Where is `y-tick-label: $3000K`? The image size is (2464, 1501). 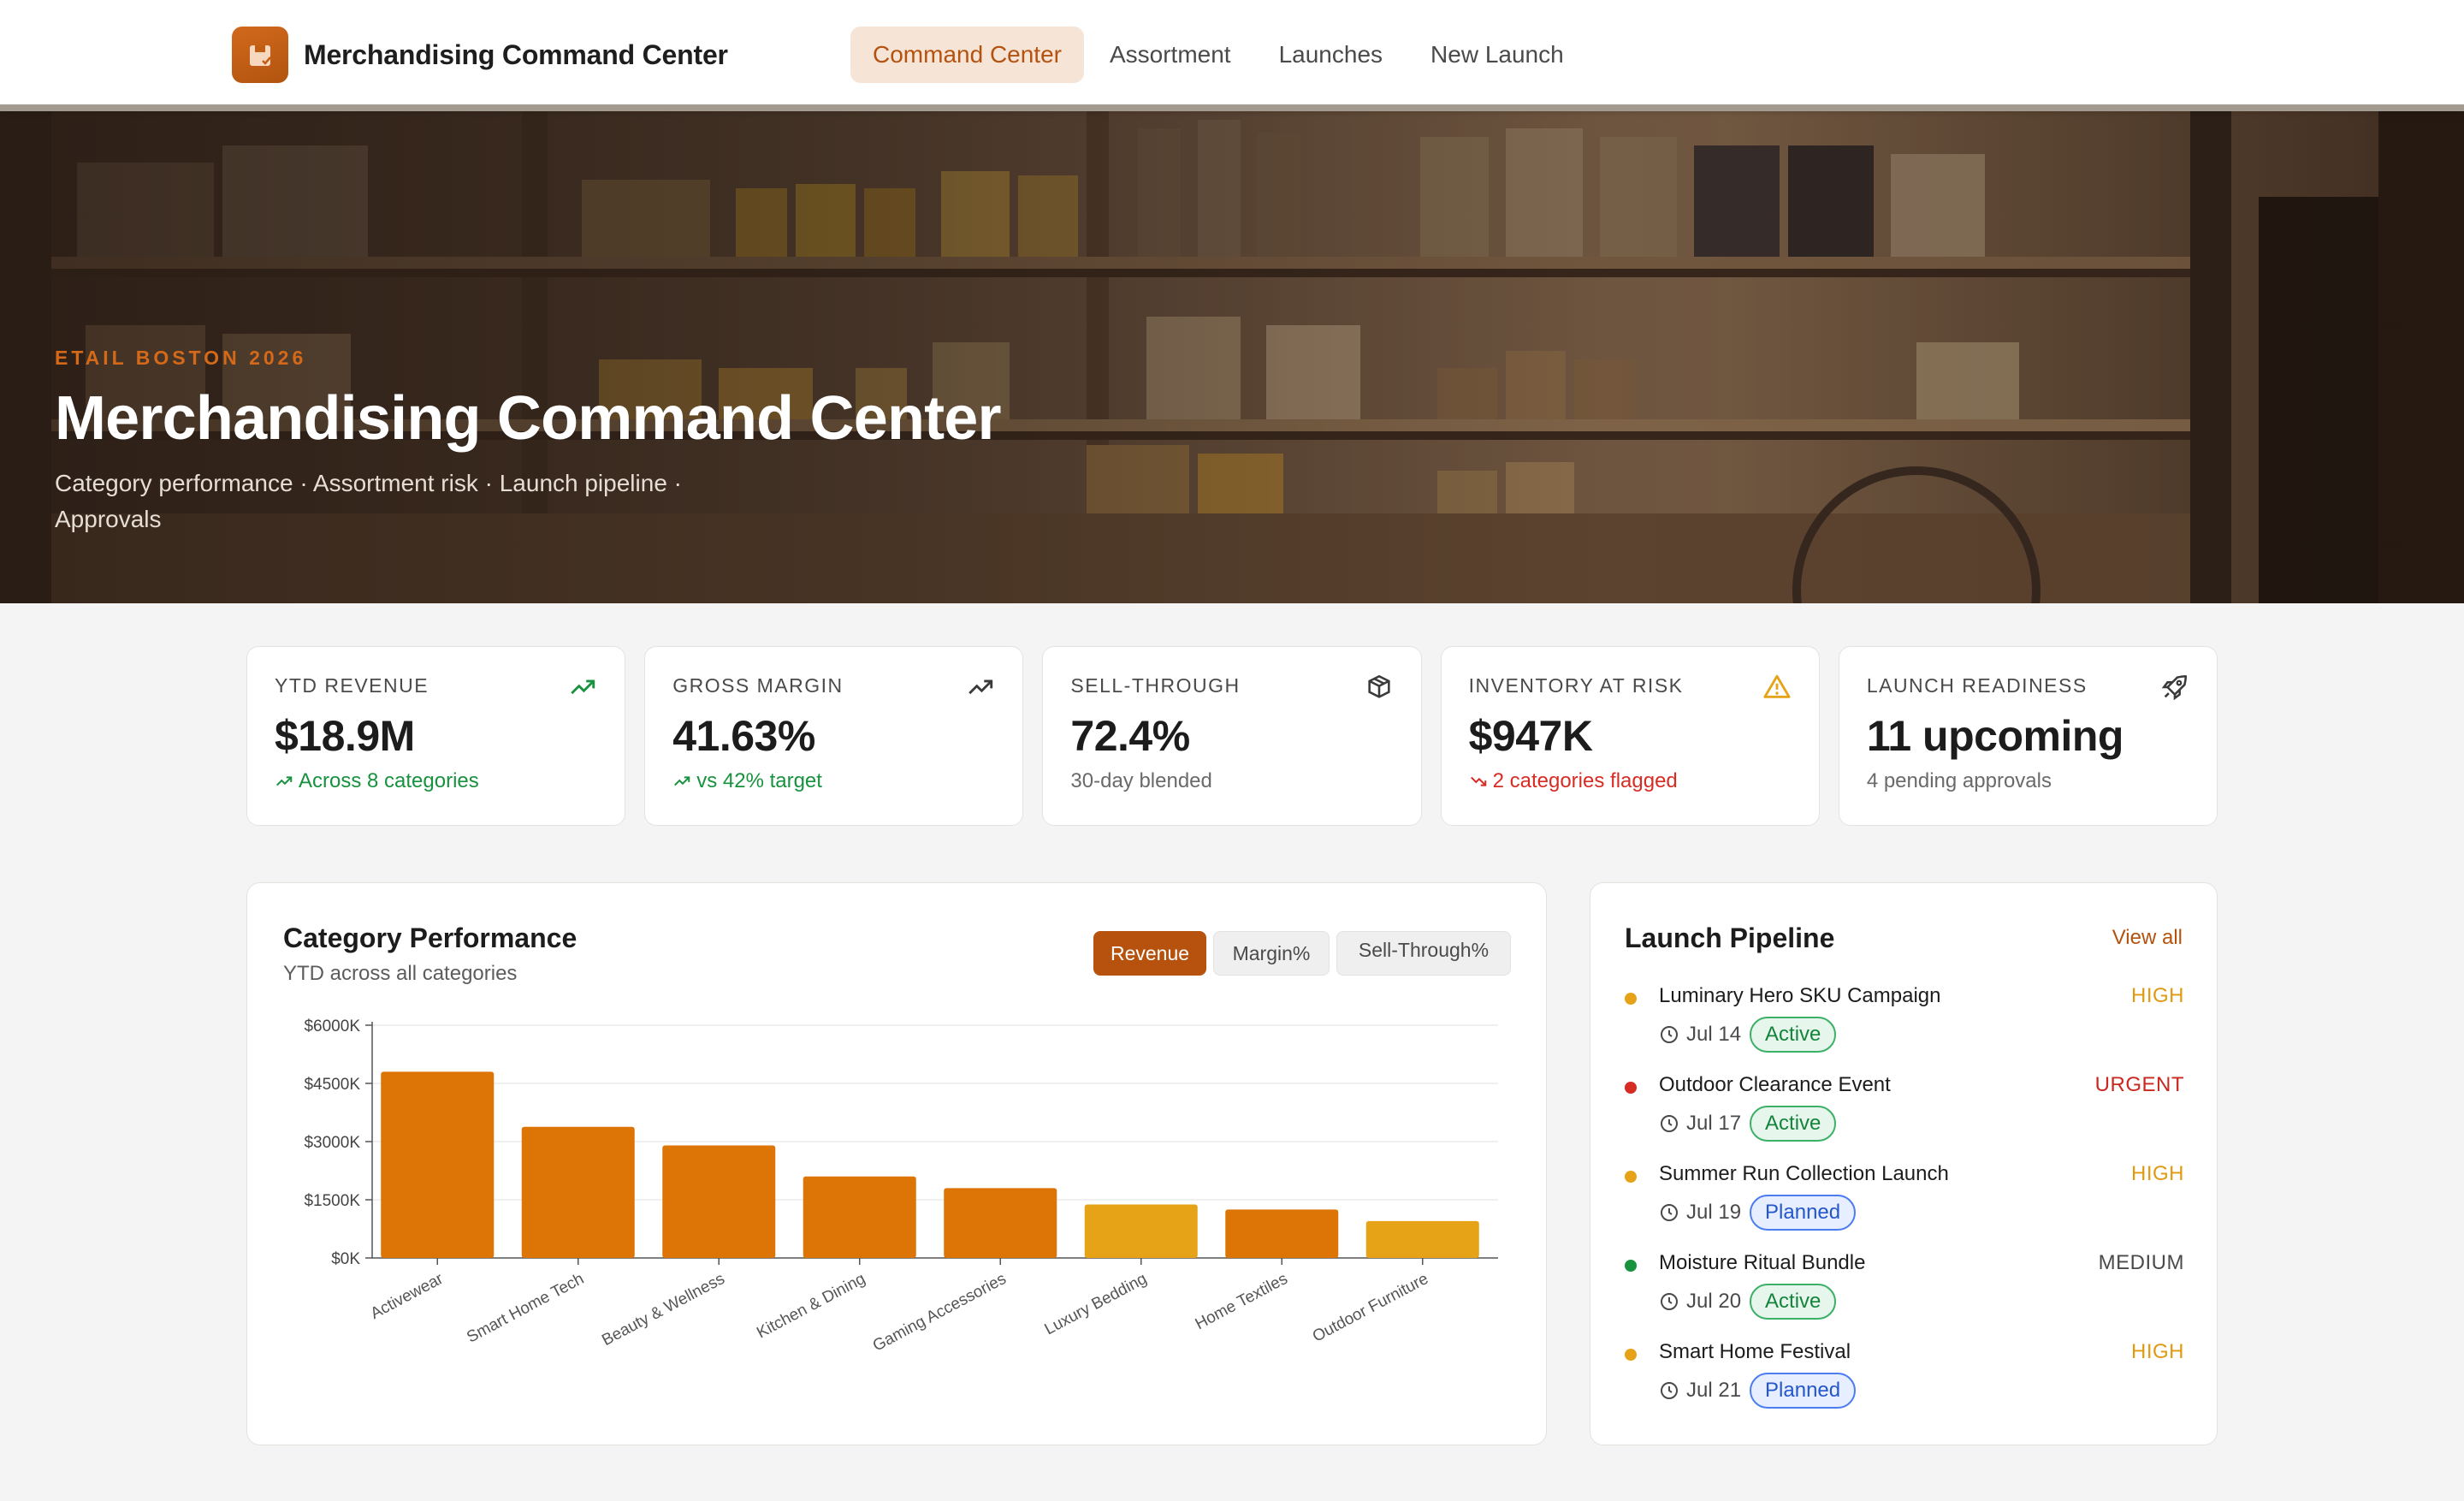
y-tick-label: $3000K is located at coordinates (332, 1143).